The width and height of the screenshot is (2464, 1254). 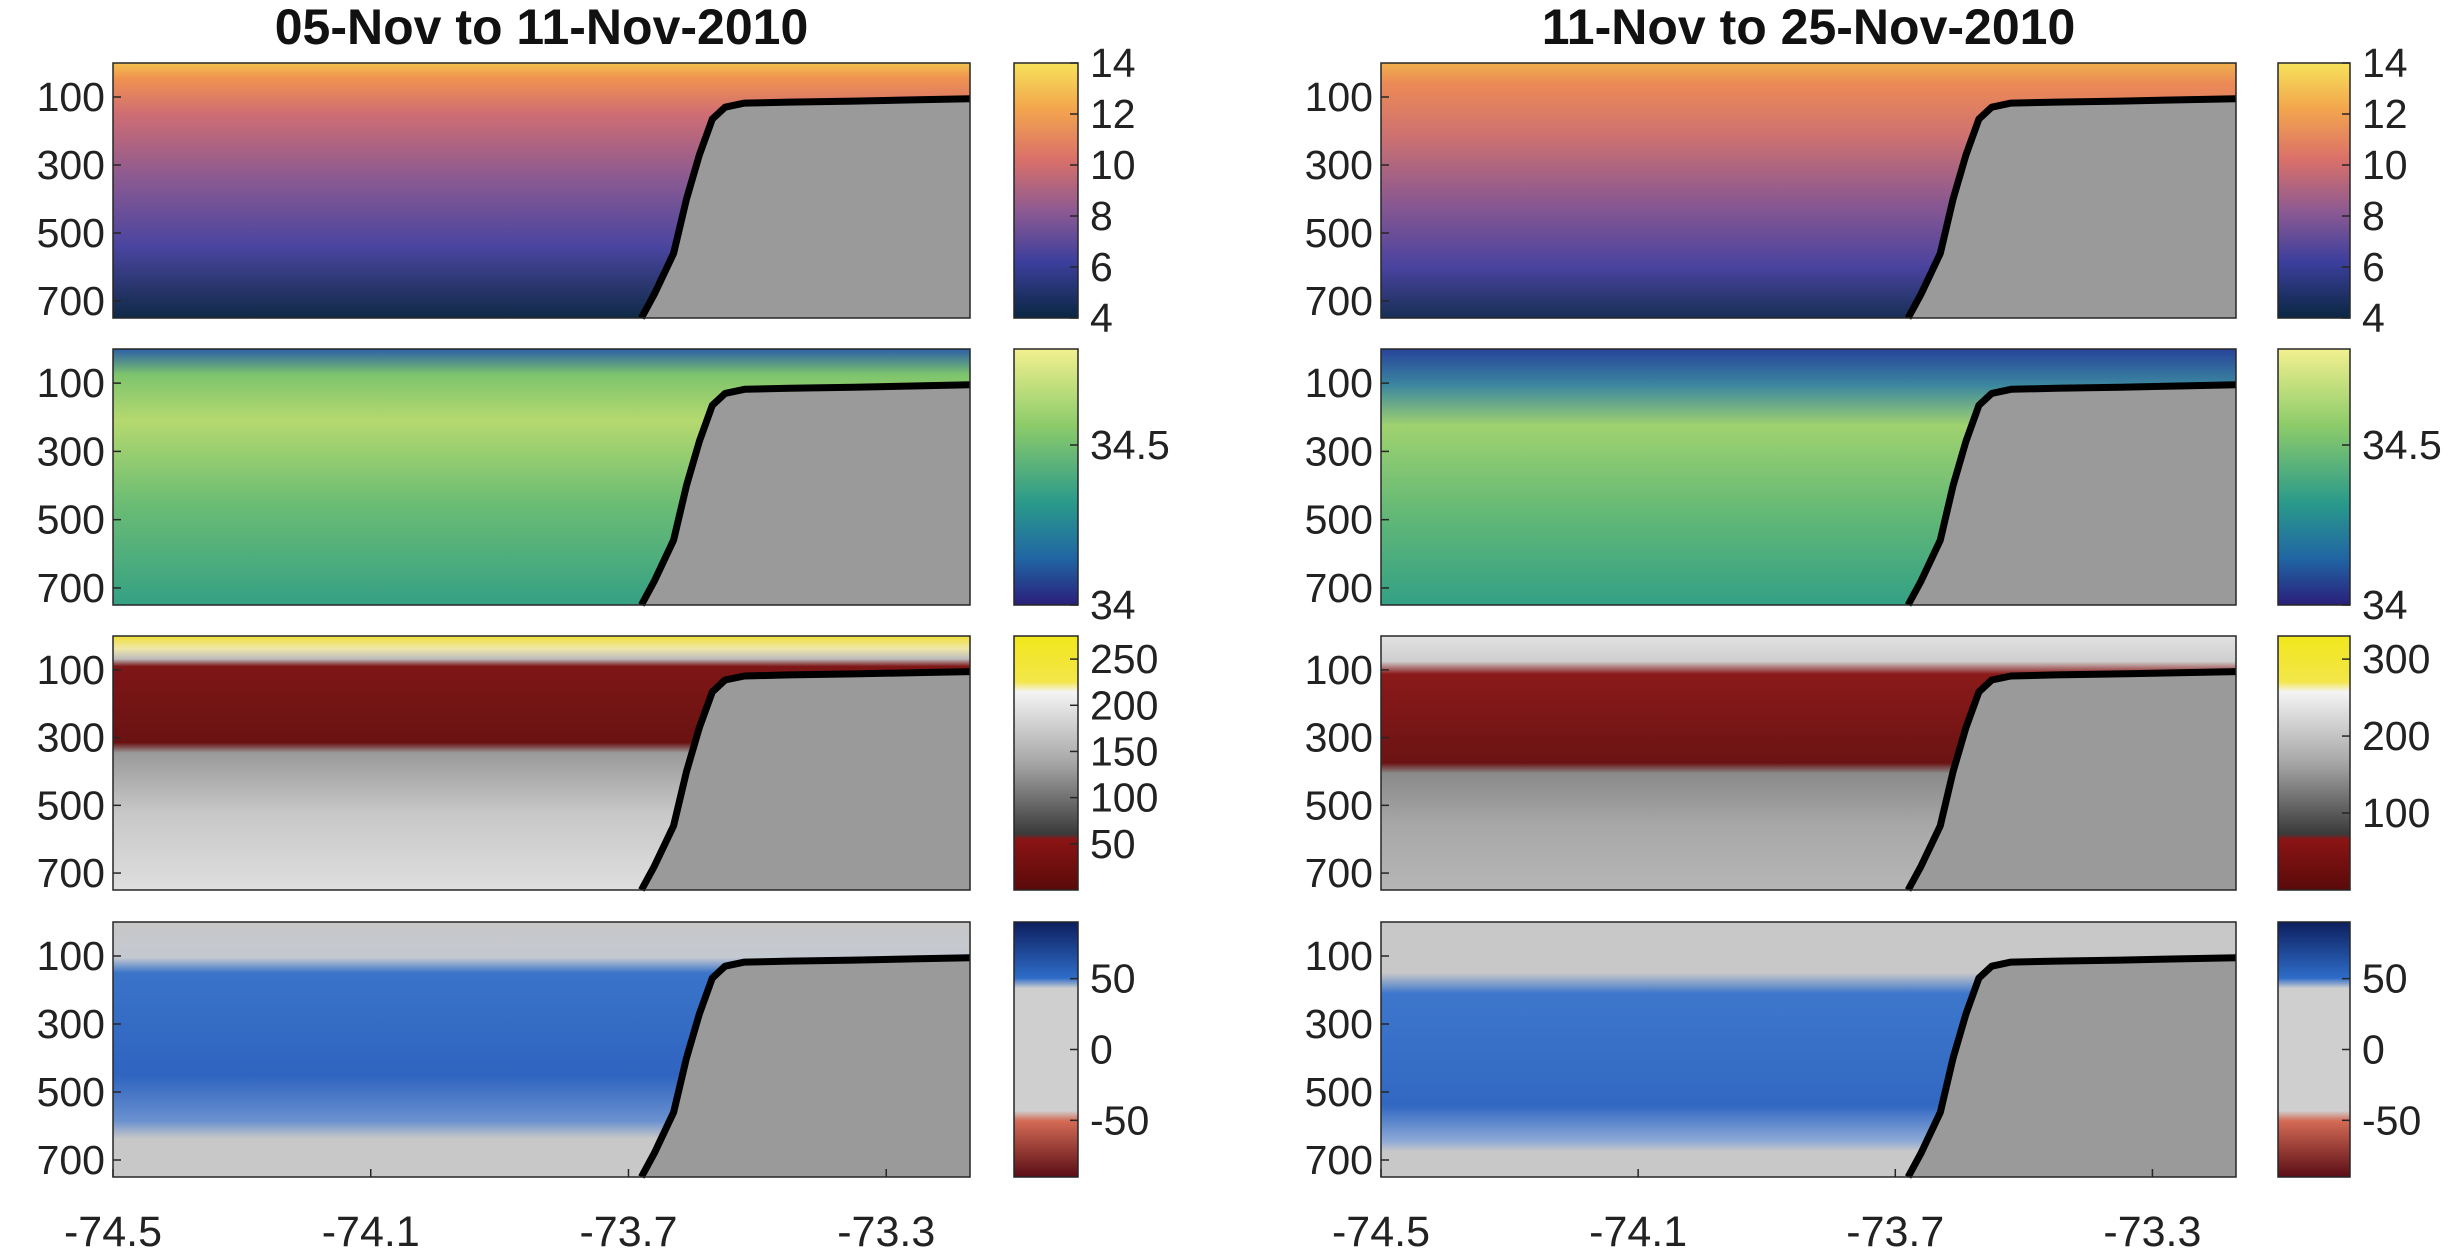 I want to click on colorbar-tick-label: 100, so click(x=1124, y=798).